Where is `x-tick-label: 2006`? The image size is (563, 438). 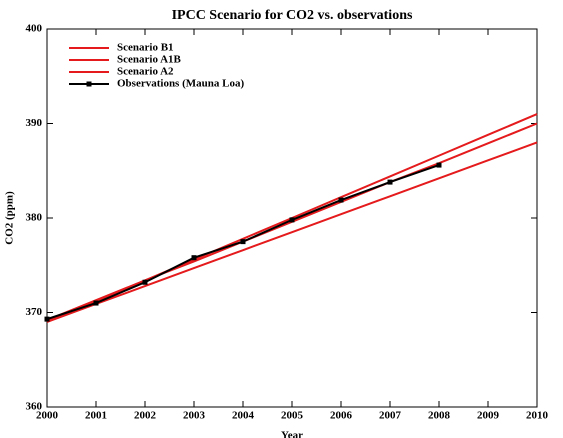 x-tick-label: 2006 is located at coordinates (341, 416).